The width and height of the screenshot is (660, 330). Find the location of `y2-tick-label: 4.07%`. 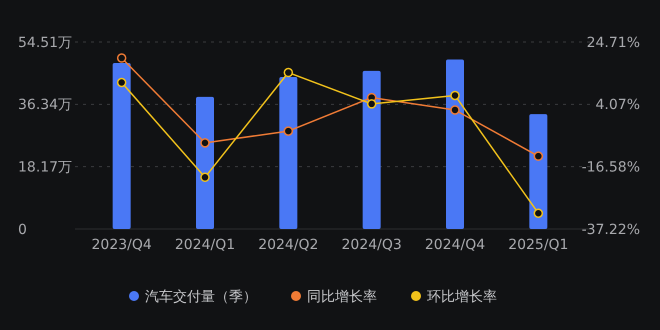

y2-tick-label: 4.07% is located at coordinates (618, 105).